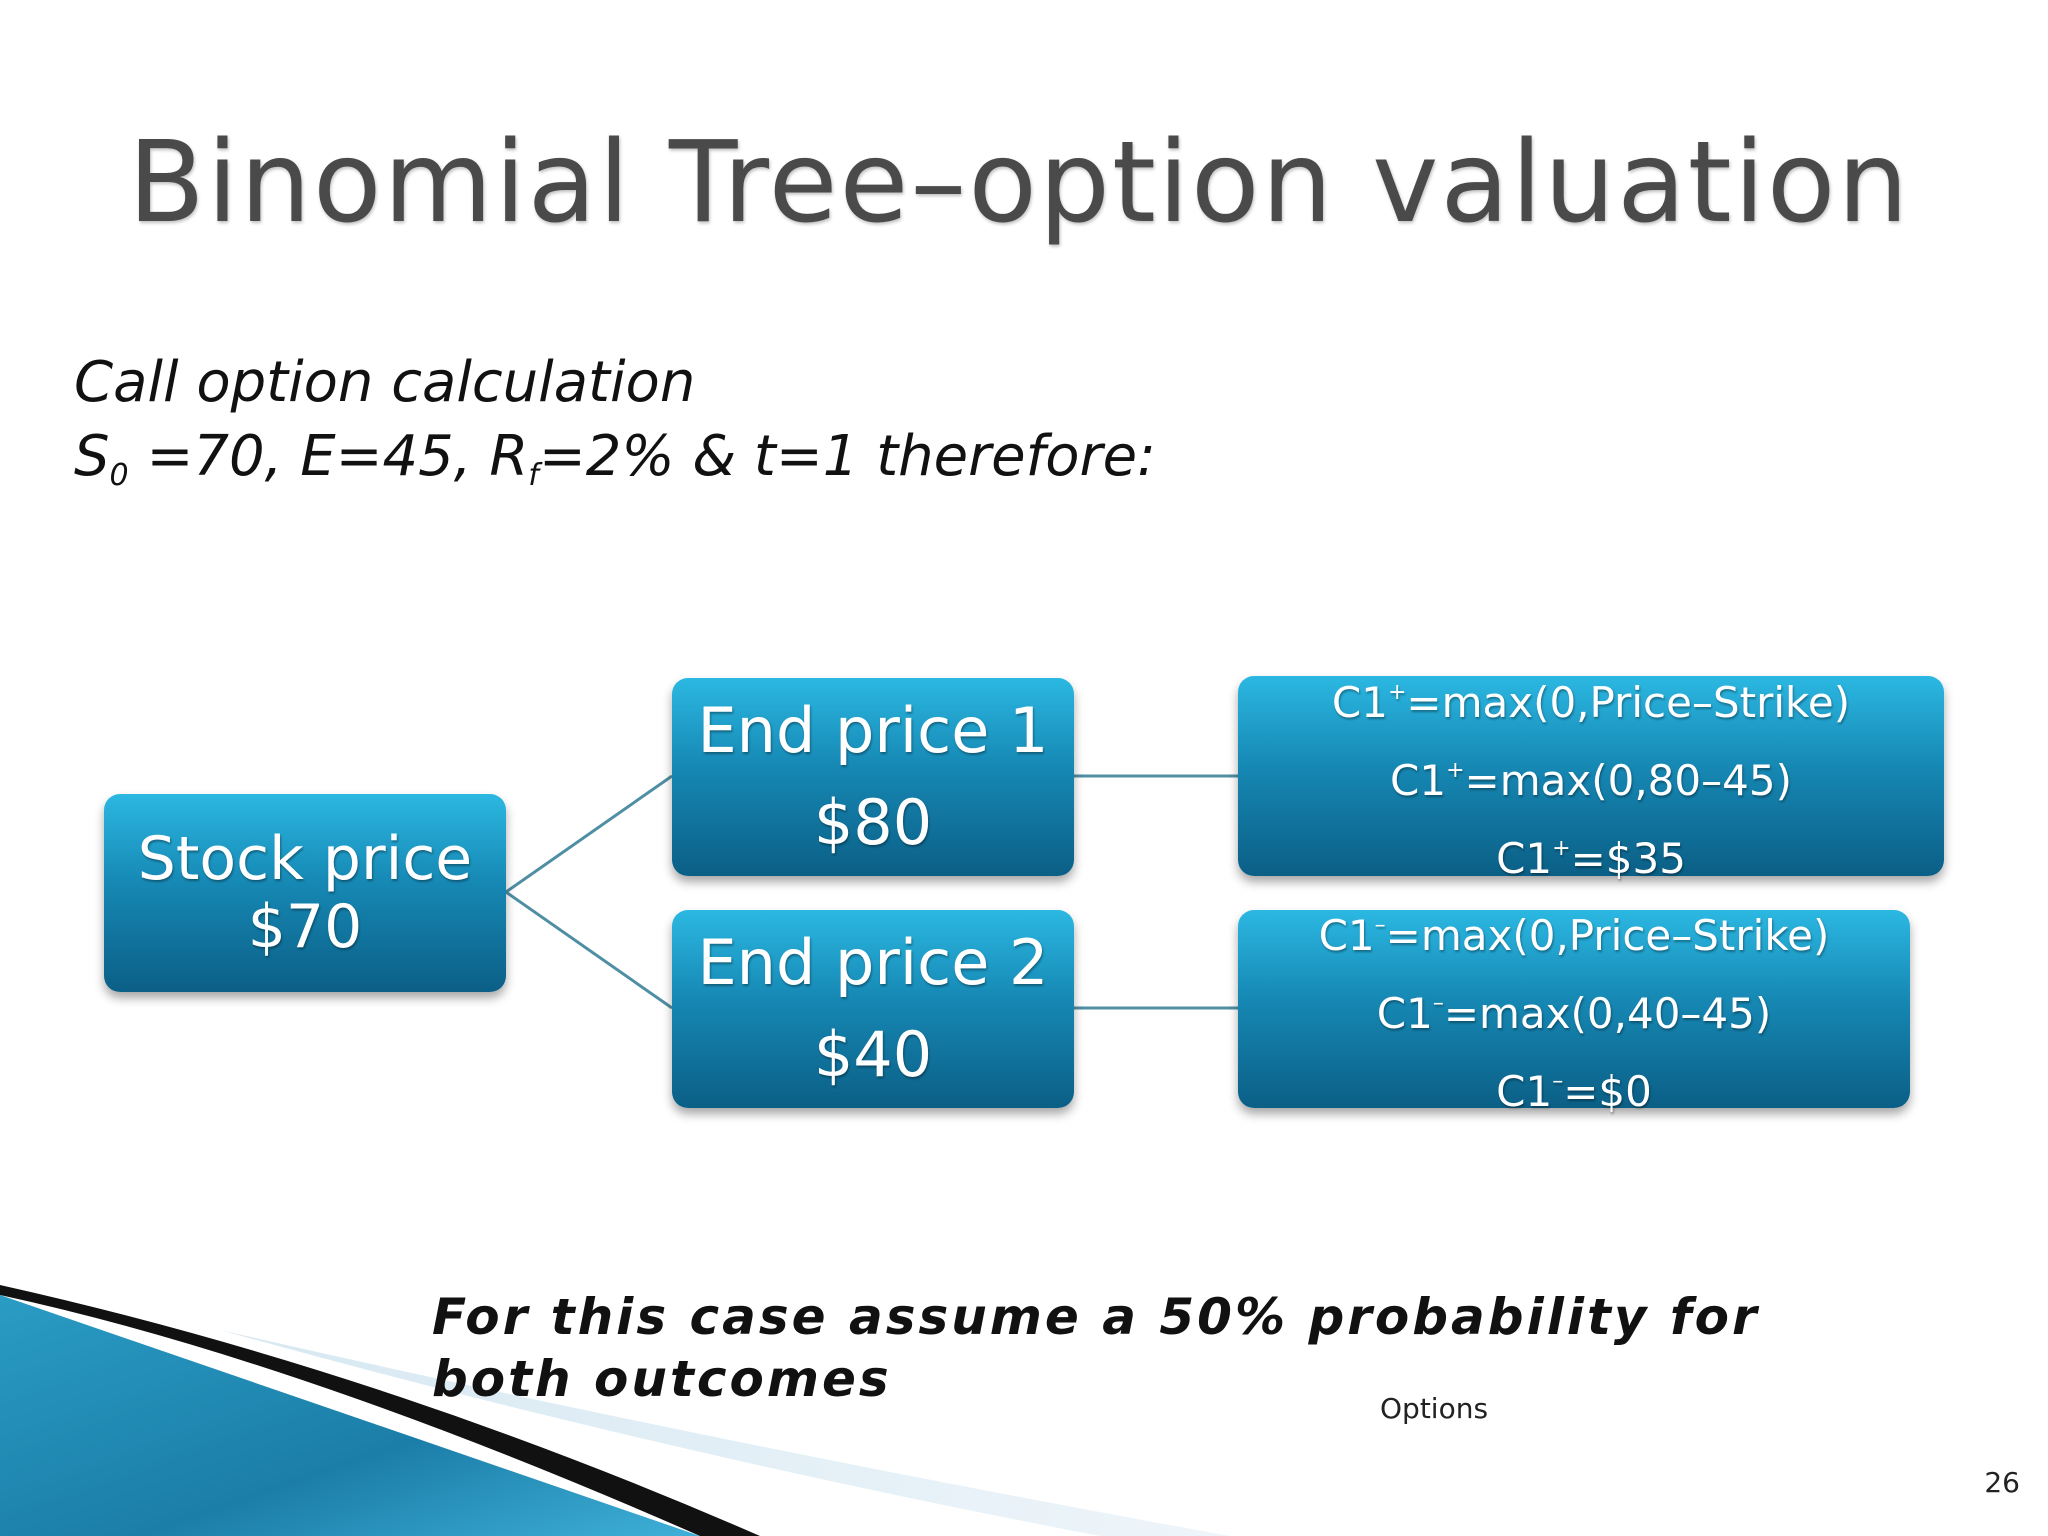 The image size is (2048, 1536). I want to click on connector-root-up, so click(589, 834).